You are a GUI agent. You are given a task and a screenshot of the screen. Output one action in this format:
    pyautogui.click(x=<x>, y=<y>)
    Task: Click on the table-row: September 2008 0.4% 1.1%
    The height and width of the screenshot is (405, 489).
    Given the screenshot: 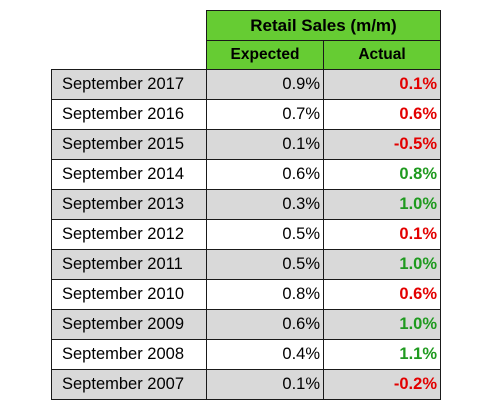 What is the action you would take?
    pyautogui.click(x=246, y=354)
    